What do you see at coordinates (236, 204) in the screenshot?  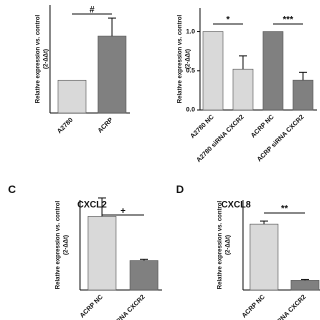 I see `chart-title: CXCL8` at bounding box center [236, 204].